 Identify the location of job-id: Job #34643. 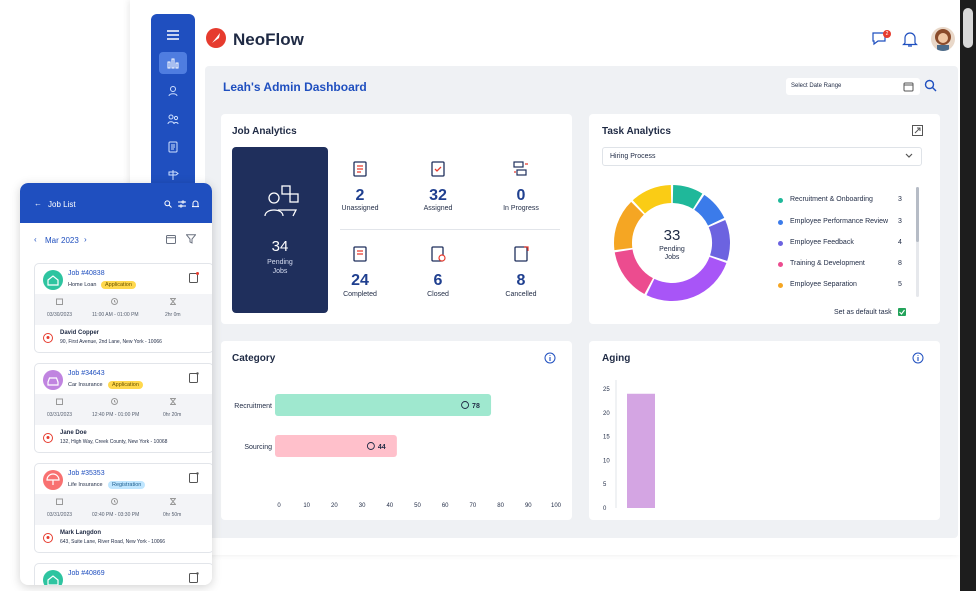
(86, 373).